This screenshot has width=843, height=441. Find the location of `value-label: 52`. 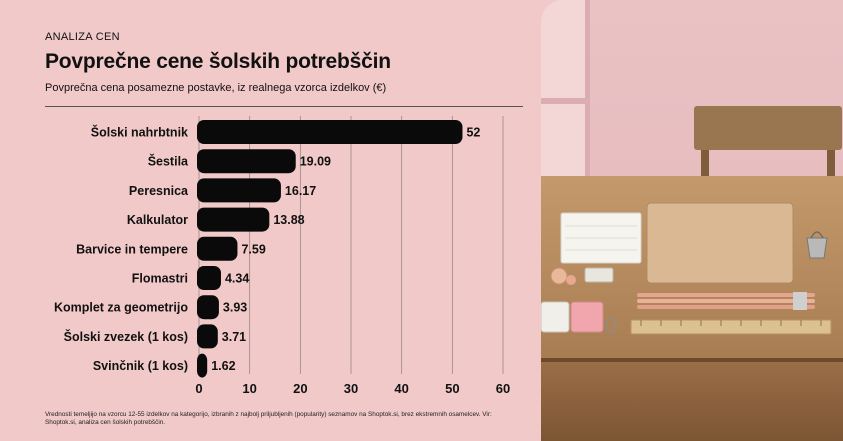

value-label: 52 is located at coordinates (473, 133).